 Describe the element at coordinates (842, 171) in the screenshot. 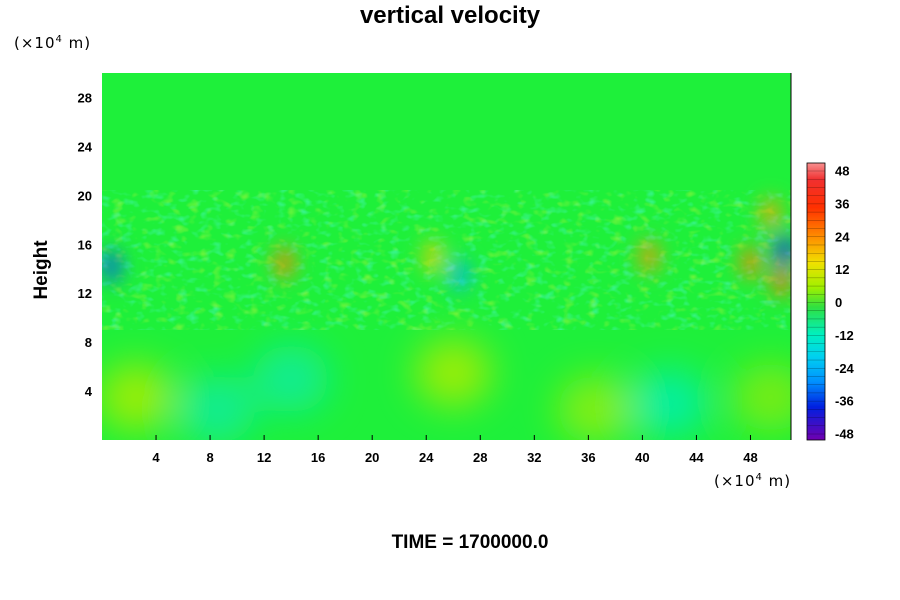

I see `colorbar-tick-label: 48` at that location.